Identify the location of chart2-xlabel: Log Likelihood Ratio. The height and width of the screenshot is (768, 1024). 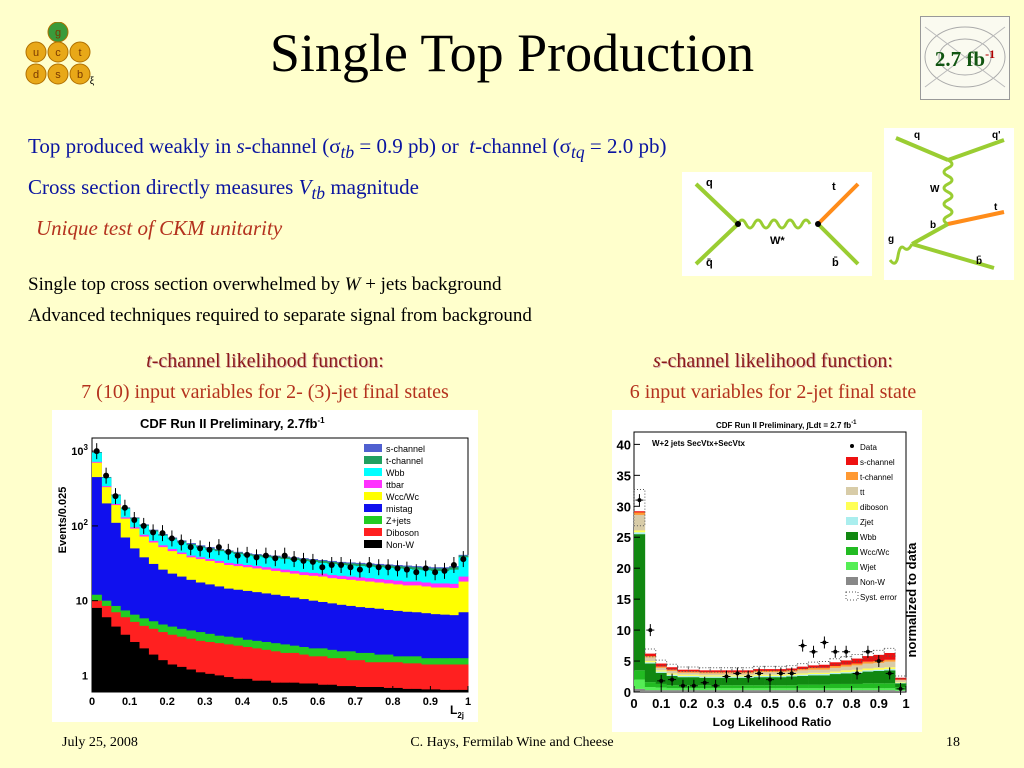
(772, 722).